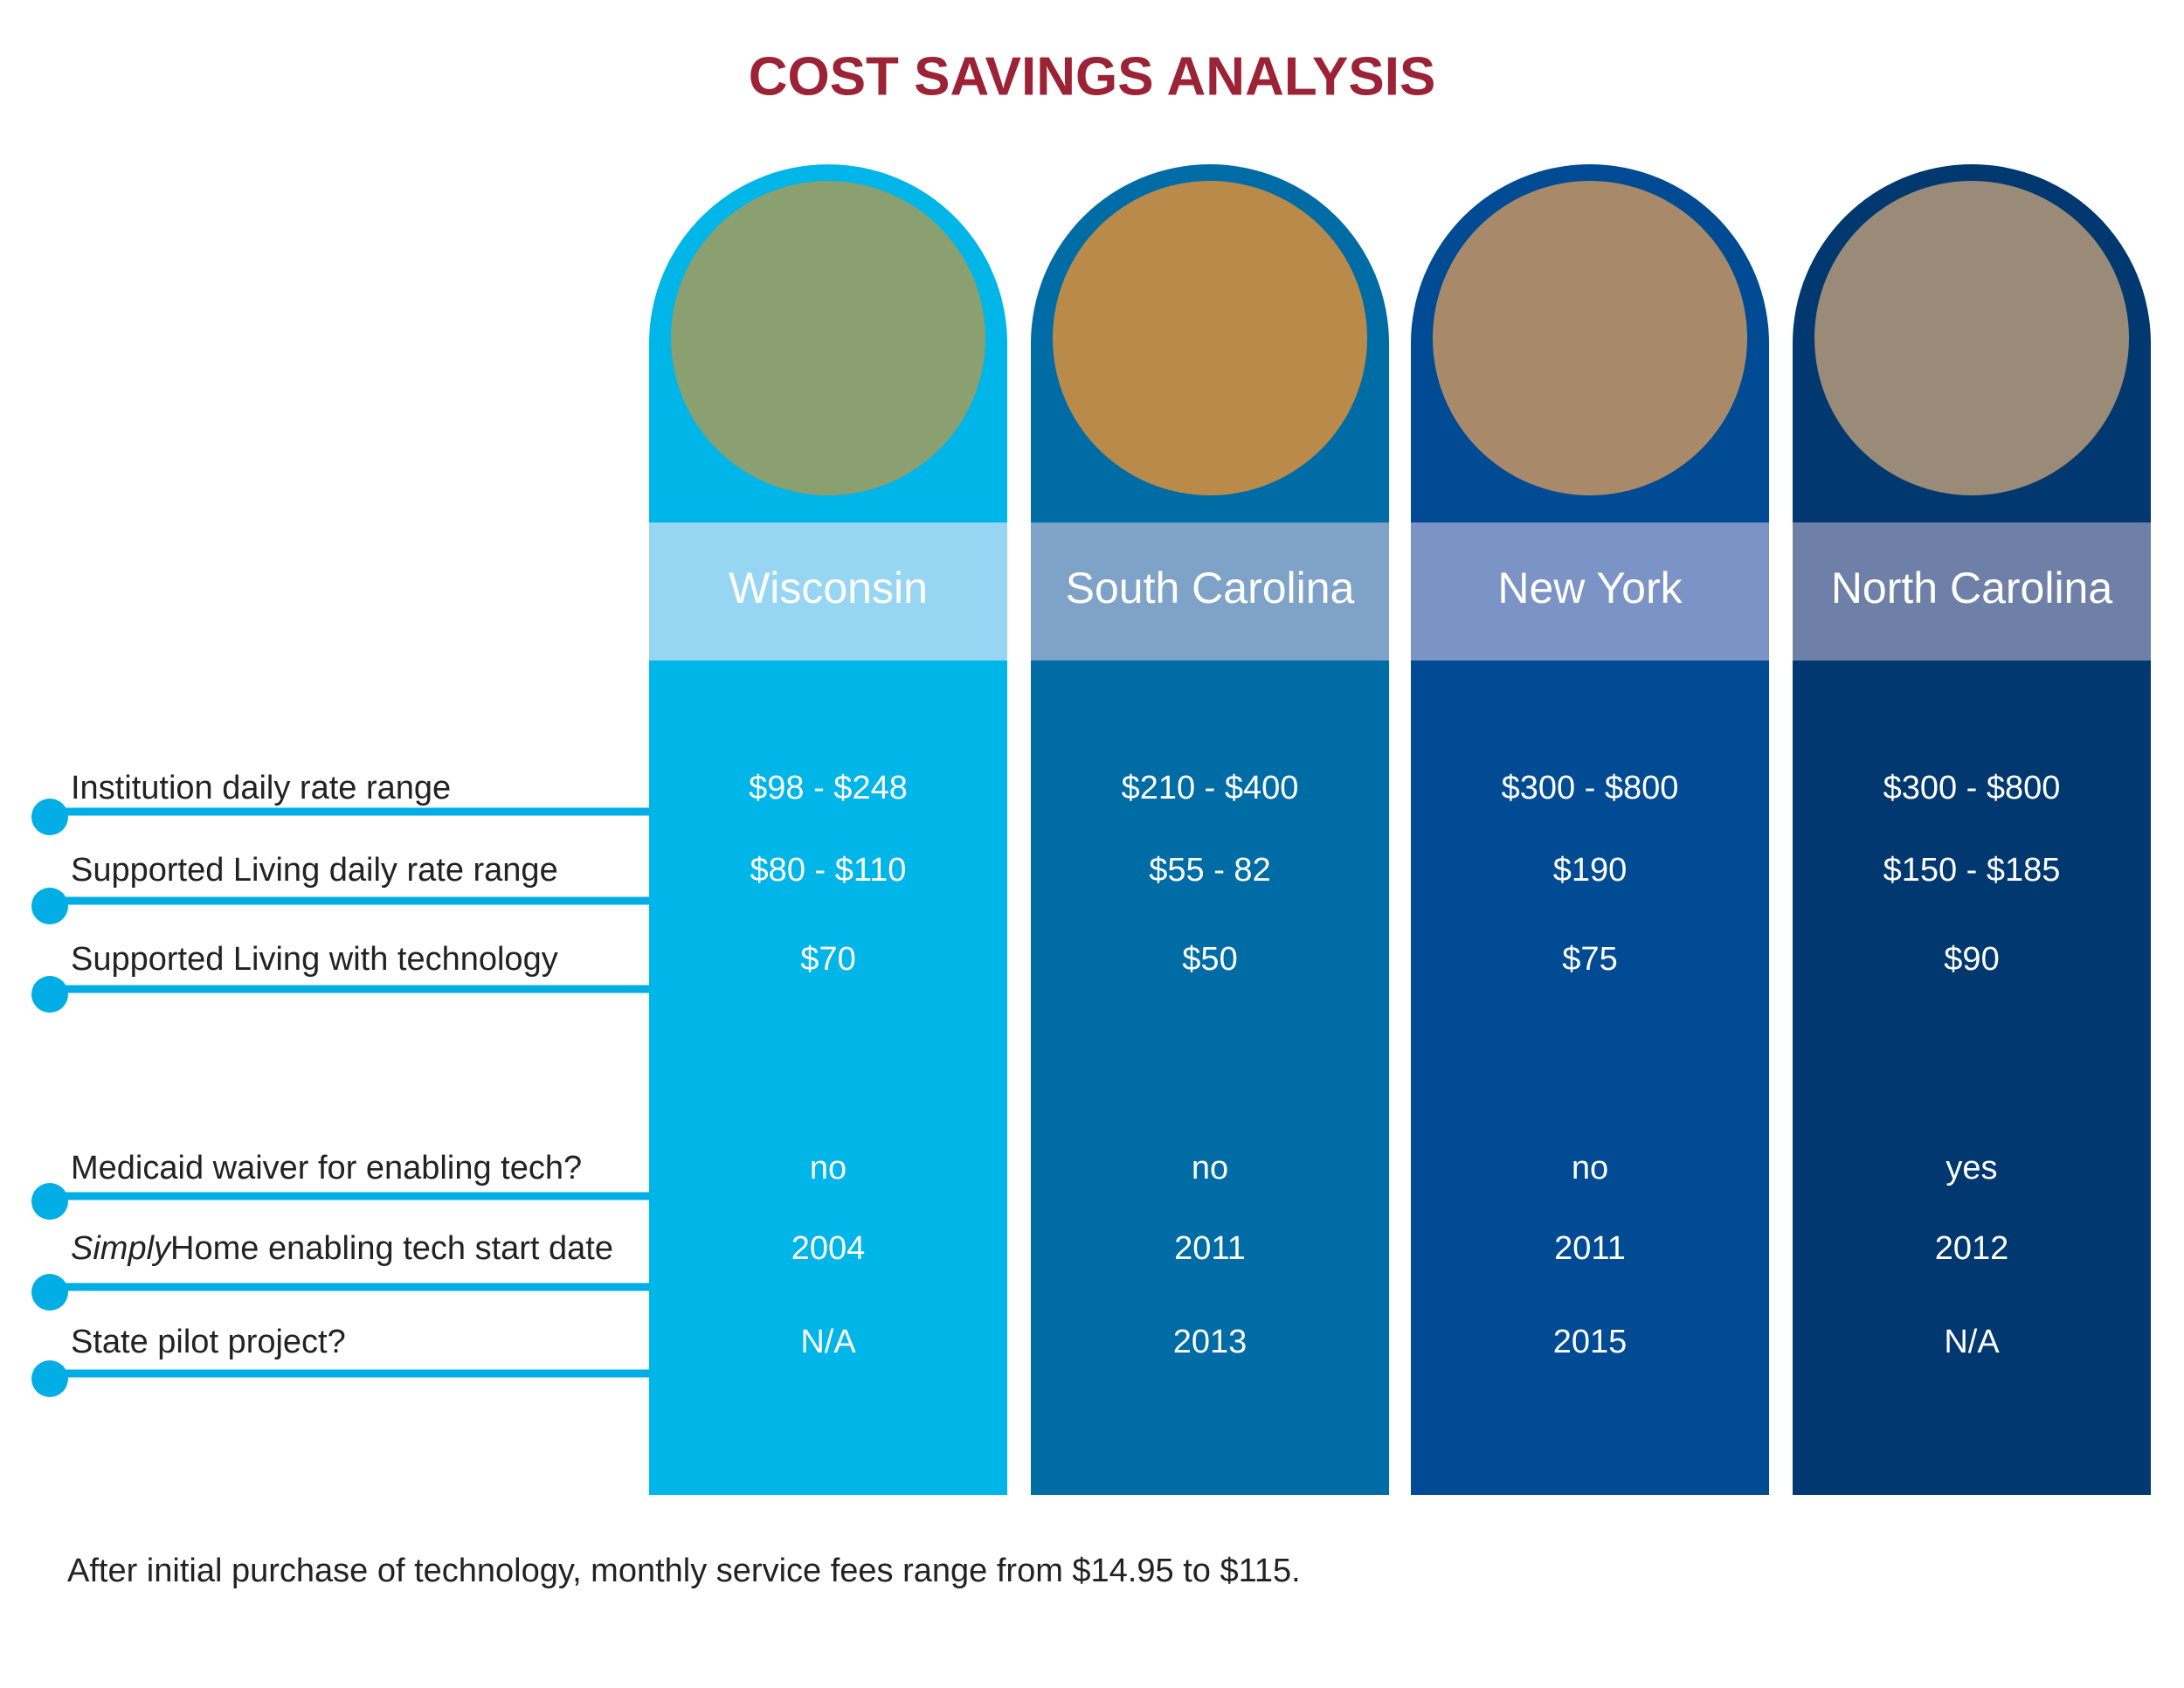 The height and width of the screenshot is (1688, 2184). Describe the element at coordinates (121, 1248) in the screenshot. I see `row-label-italic: Simply` at that location.